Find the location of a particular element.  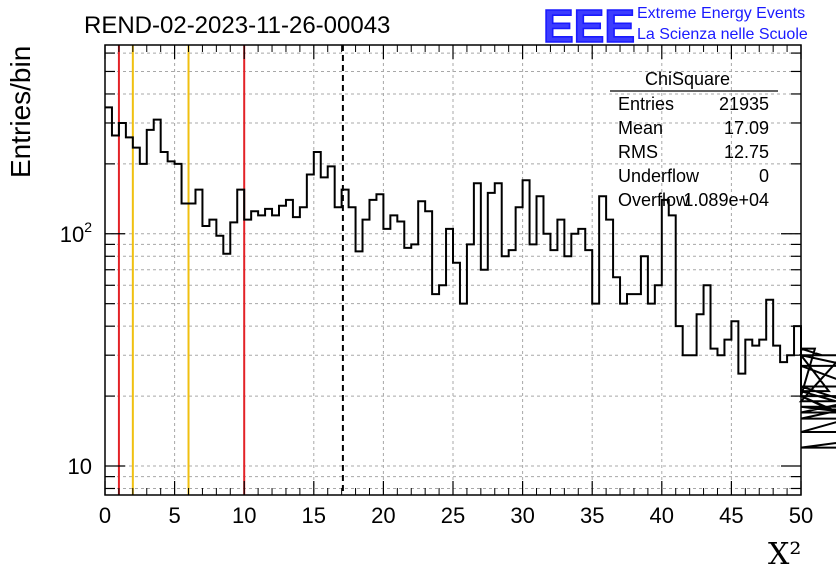

x-tick-label: 5 is located at coordinates (174, 515).